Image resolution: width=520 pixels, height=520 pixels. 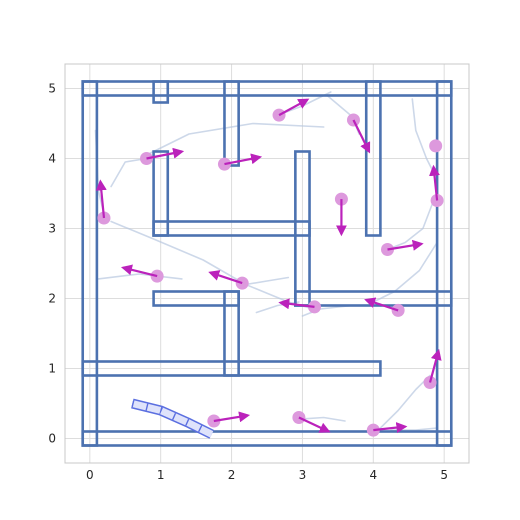 What do you see at coordinates (52, 299) in the screenshot?
I see `y-tick-label: 2` at bounding box center [52, 299].